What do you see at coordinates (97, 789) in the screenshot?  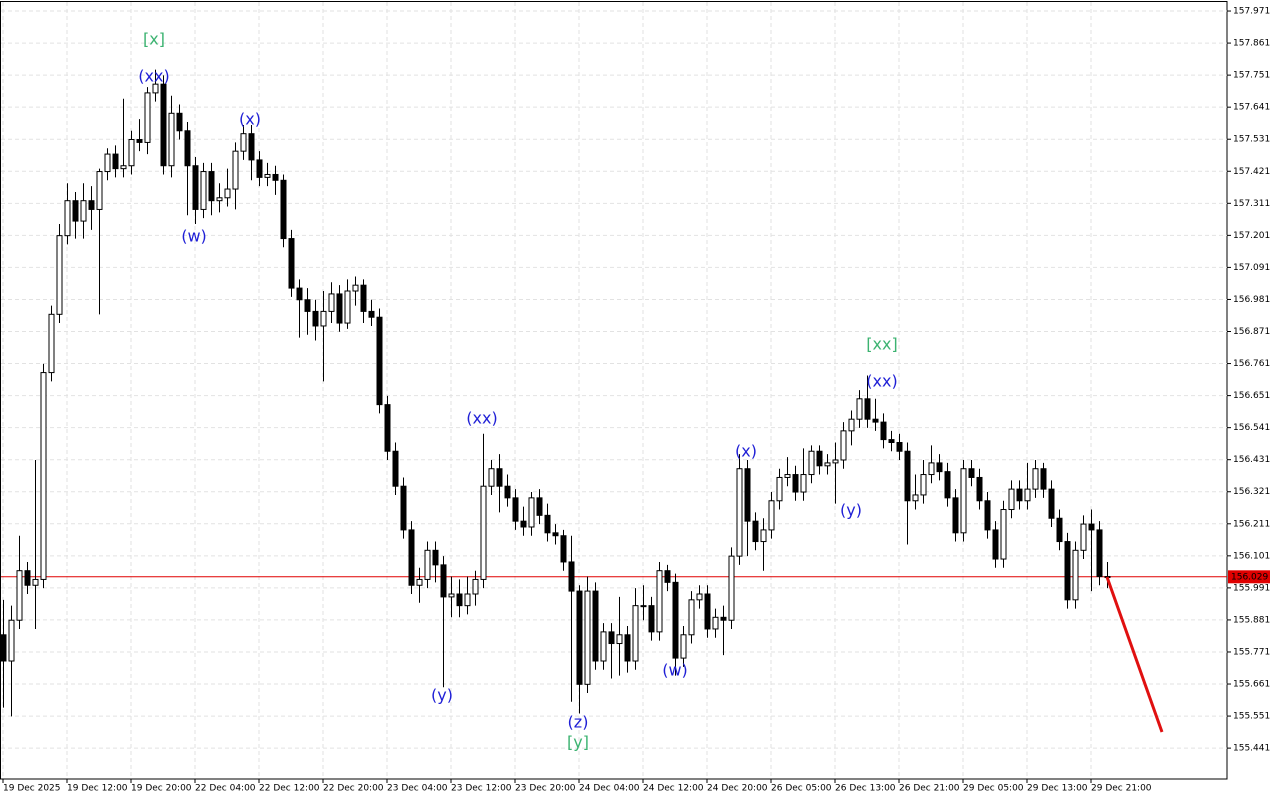 I see `x-tick-label: 19 Dec 12:00` at bounding box center [97, 789].